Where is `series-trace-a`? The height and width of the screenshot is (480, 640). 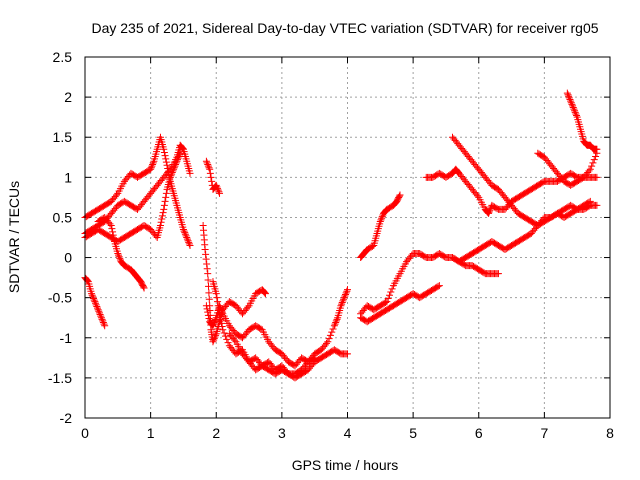
series-trace-a is located at coordinates (95, 302).